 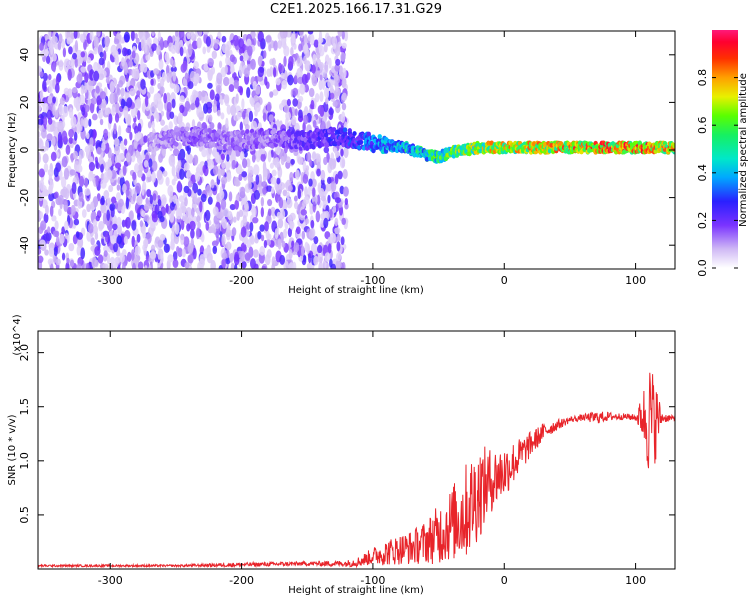 I want to click on snr-y-multiplier: (x10^4), so click(x=17, y=334).